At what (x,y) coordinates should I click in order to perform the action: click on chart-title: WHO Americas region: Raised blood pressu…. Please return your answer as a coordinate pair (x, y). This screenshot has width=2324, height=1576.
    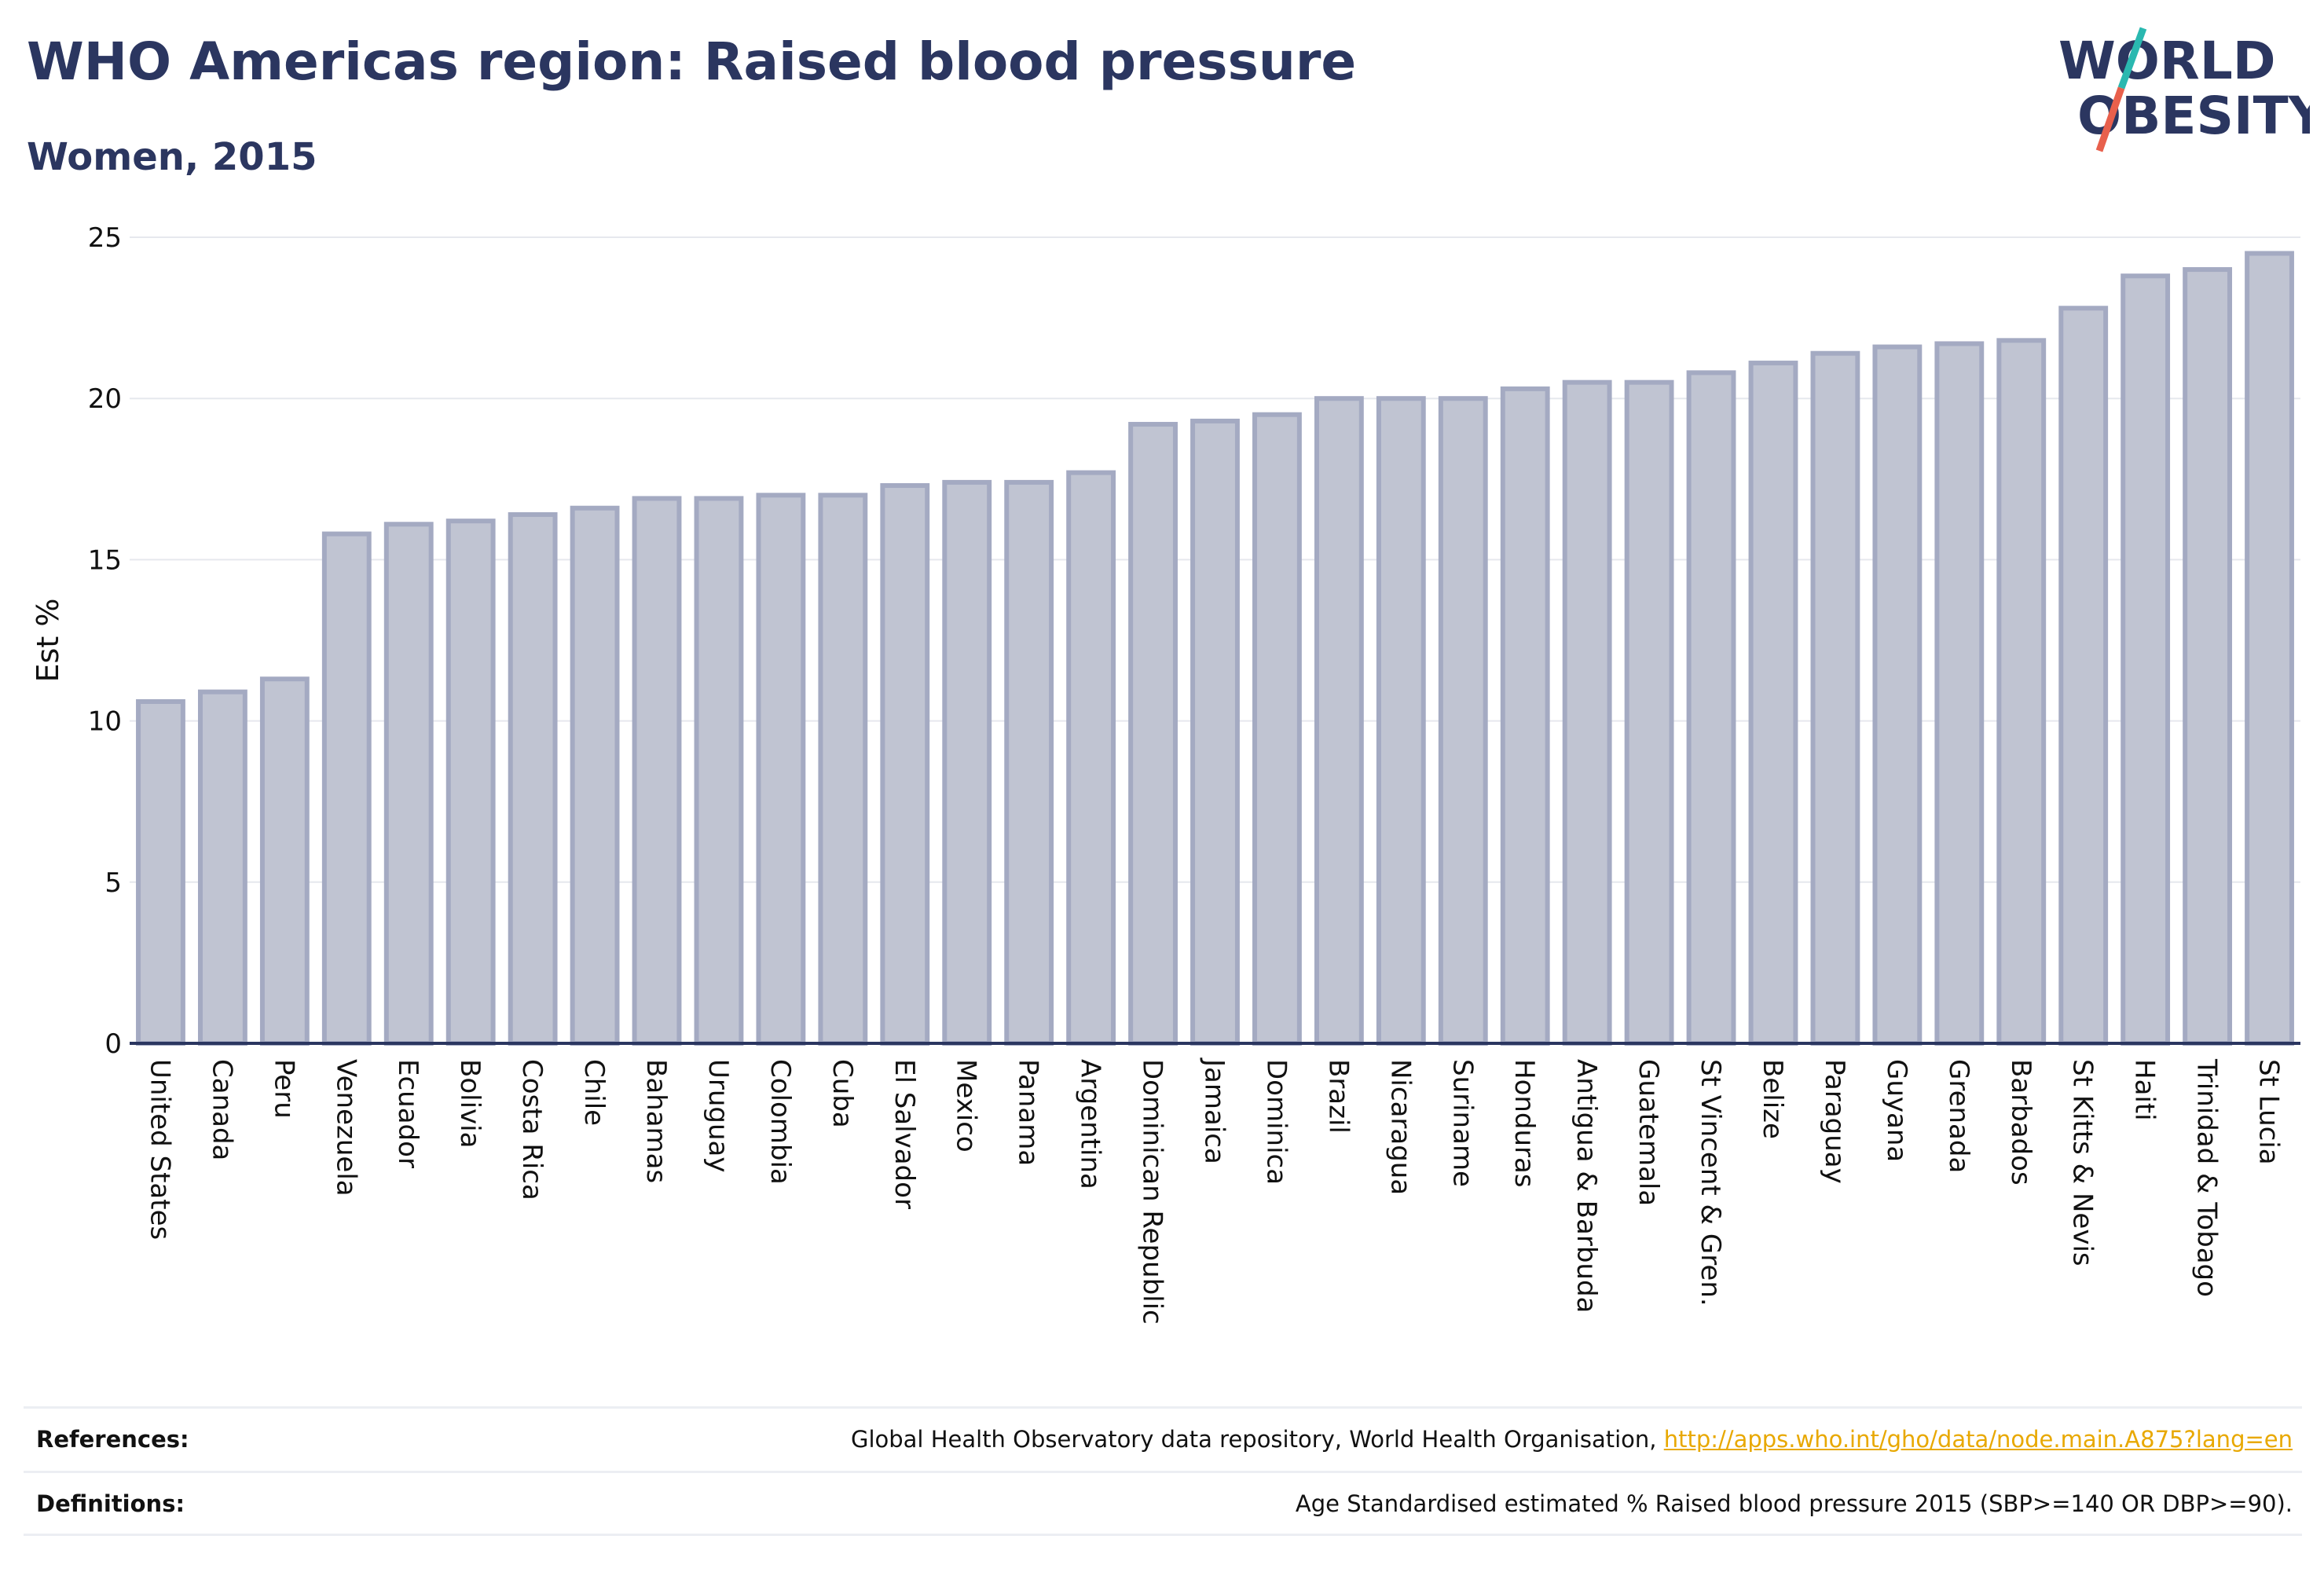
    Looking at the image, I should click on (692, 61).